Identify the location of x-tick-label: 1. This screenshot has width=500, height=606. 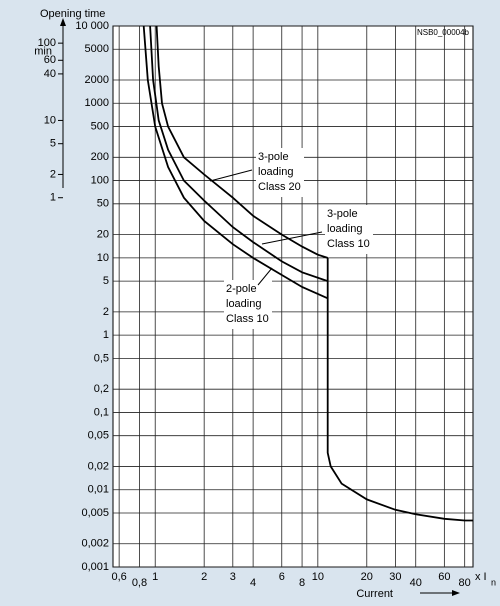
(155, 577).